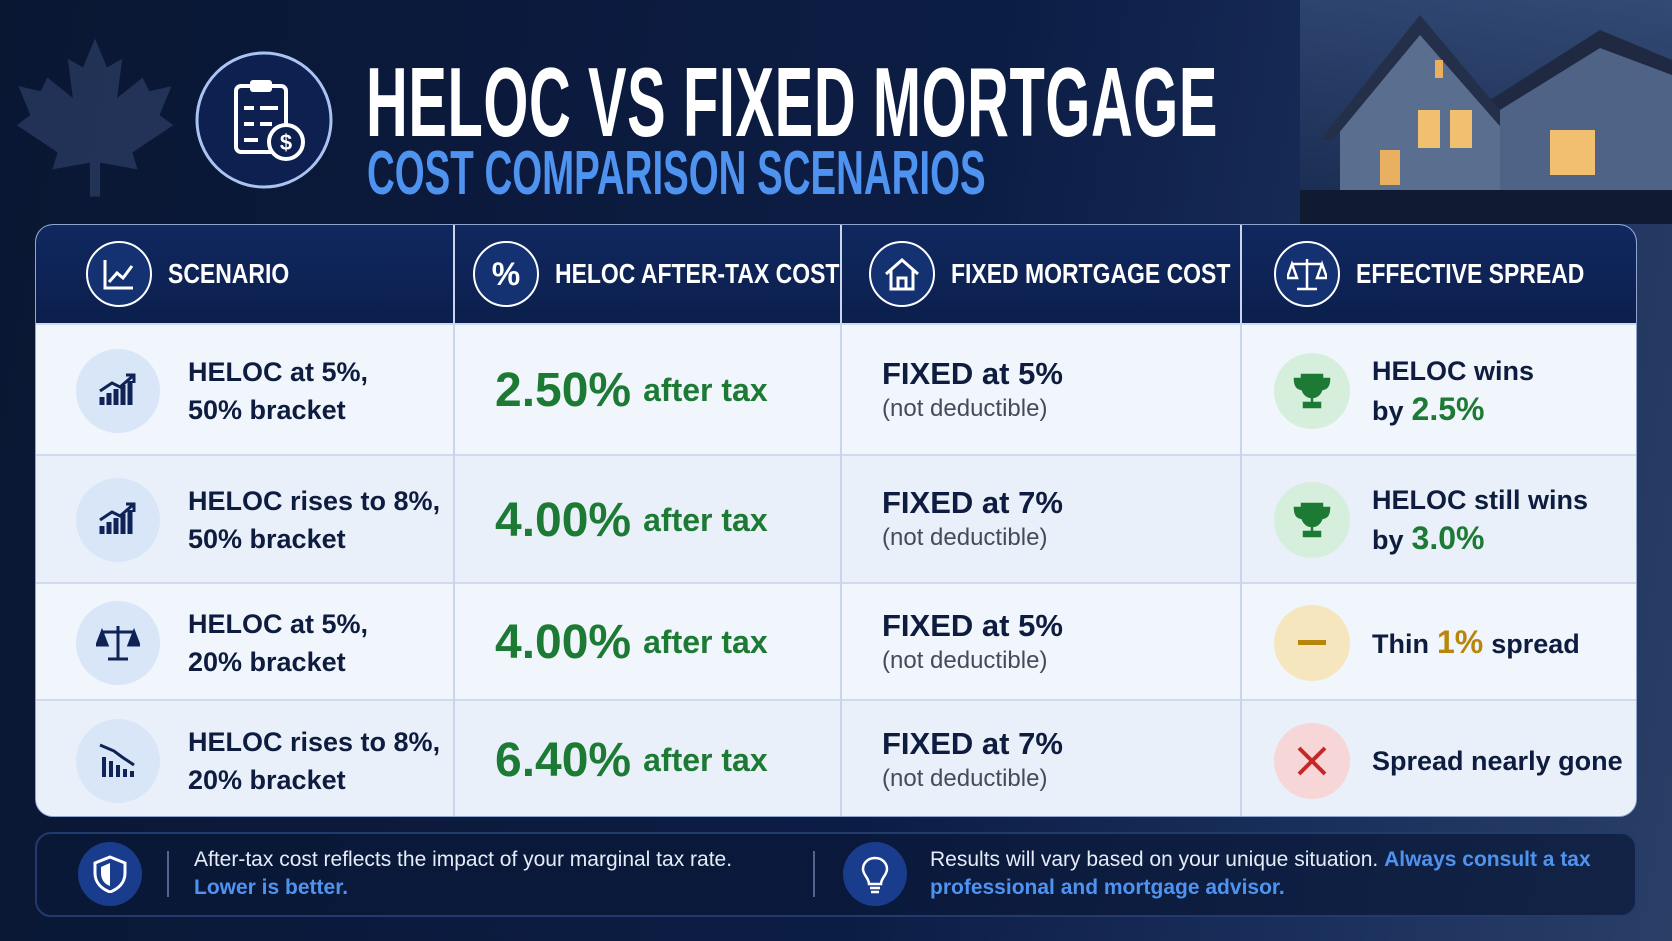 The image size is (1672, 941). Describe the element at coordinates (314, 761) in the screenshot. I see `scenario-text: HELOC rises to 8%, 20% bracket` at that location.